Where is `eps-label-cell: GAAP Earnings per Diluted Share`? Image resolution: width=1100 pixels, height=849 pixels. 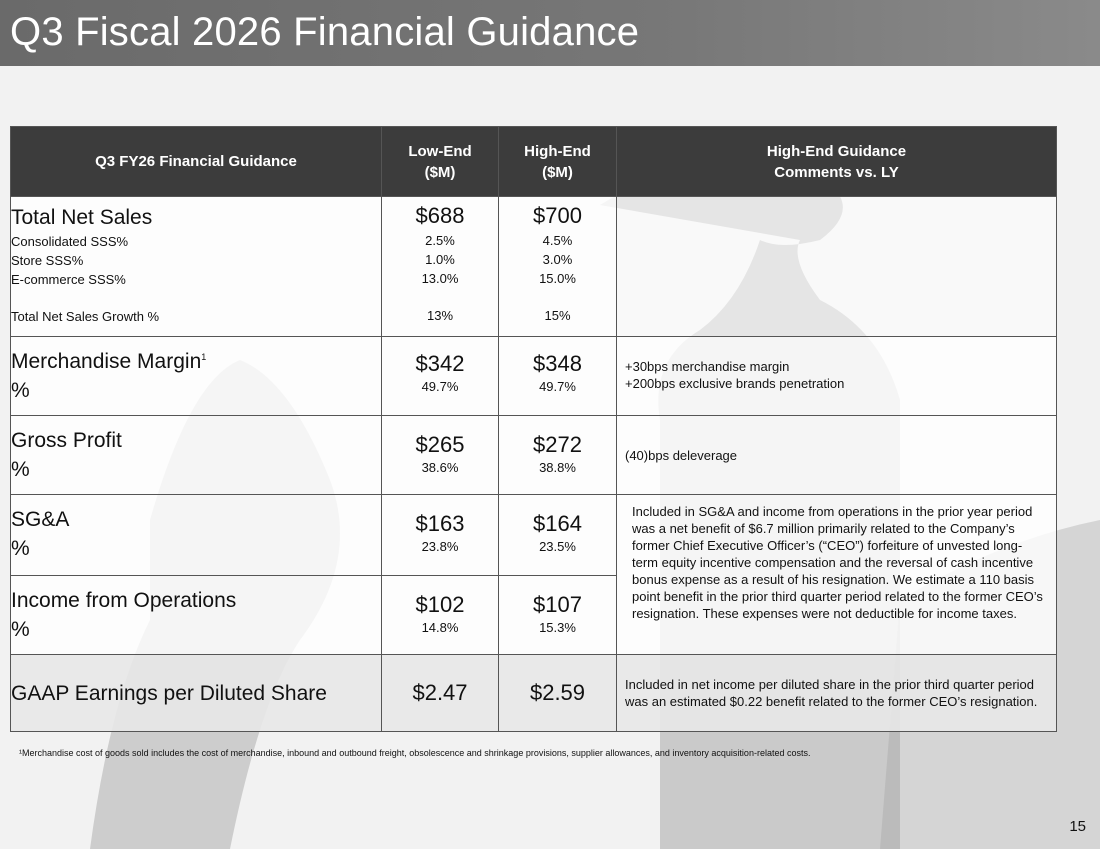
eps-label-cell: GAAP Earnings per Diluted Share is located at coordinates (196, 693).